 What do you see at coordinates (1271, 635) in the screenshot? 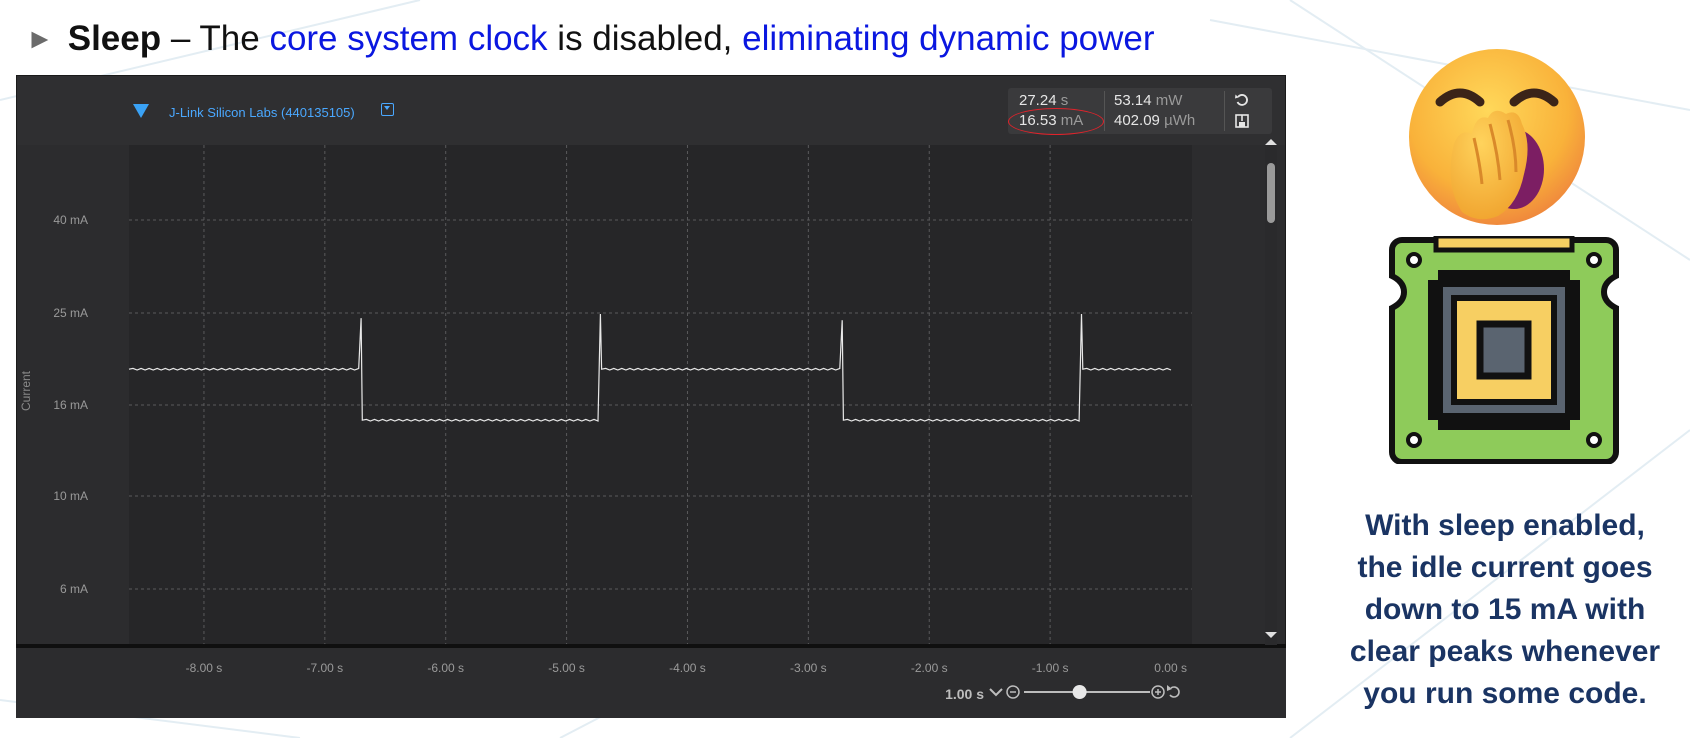
I see `scroll-down-icon` at bounding box center [1271, 635].